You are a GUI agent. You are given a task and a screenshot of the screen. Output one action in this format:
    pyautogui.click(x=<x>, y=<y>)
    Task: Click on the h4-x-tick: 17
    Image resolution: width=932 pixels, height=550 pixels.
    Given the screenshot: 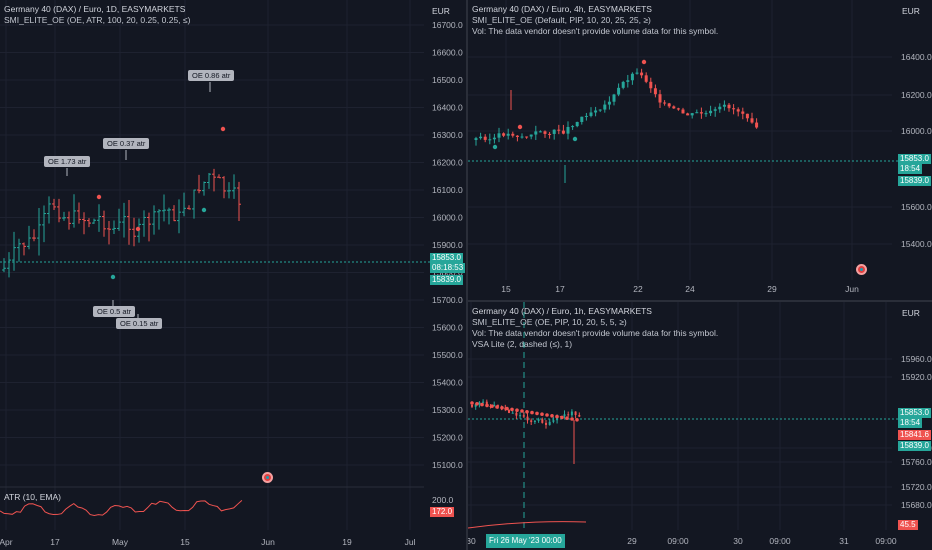 What is the action you would take?
    pyautogui.click(x=560, y=289)
    